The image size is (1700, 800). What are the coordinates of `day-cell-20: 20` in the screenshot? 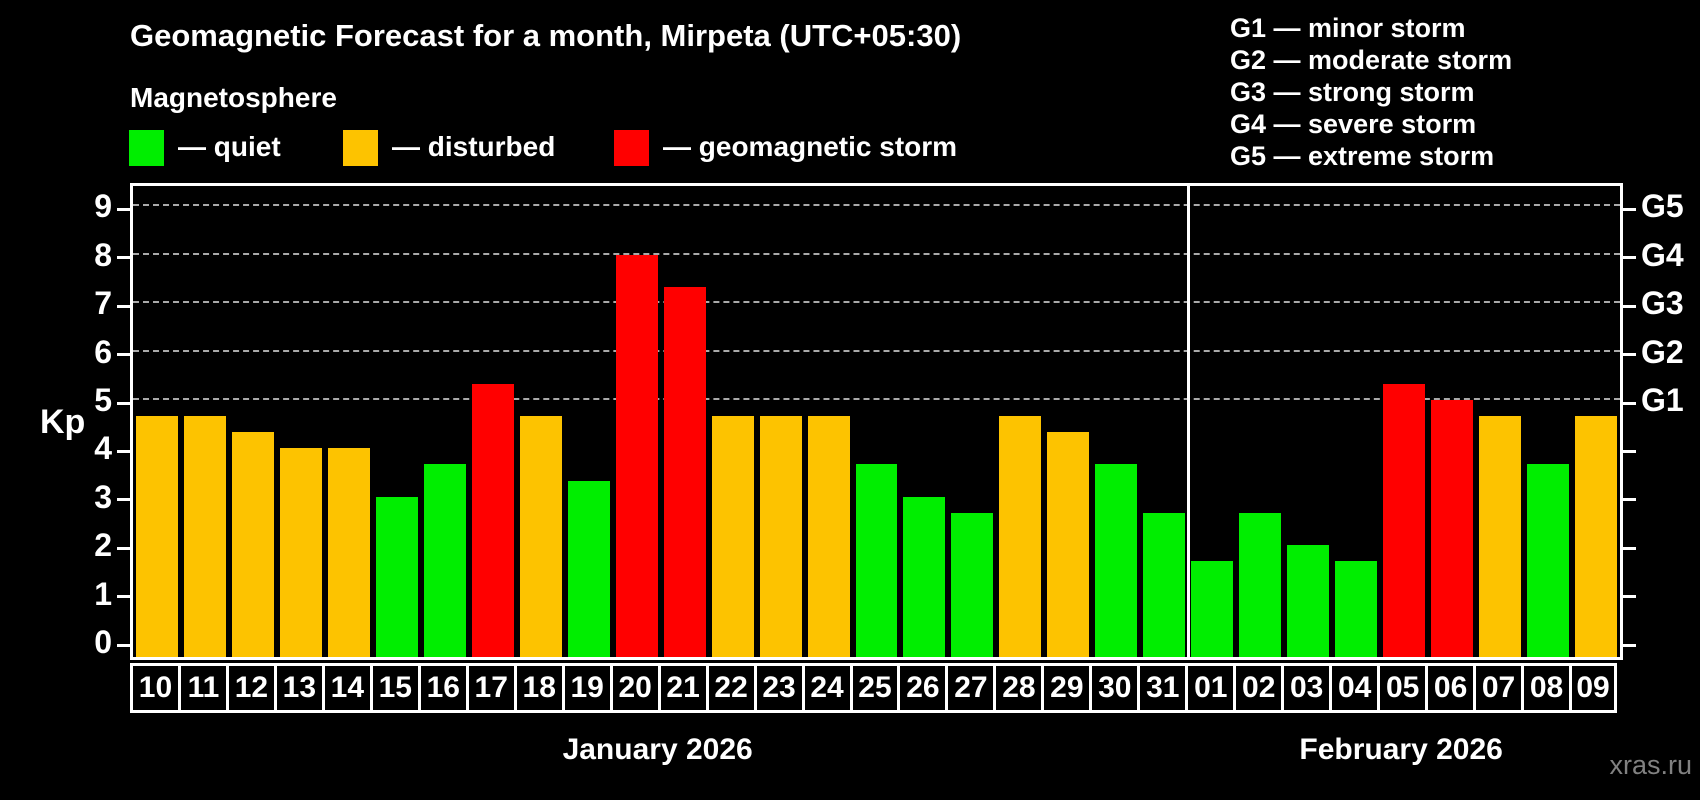 It's located at (635, 688).